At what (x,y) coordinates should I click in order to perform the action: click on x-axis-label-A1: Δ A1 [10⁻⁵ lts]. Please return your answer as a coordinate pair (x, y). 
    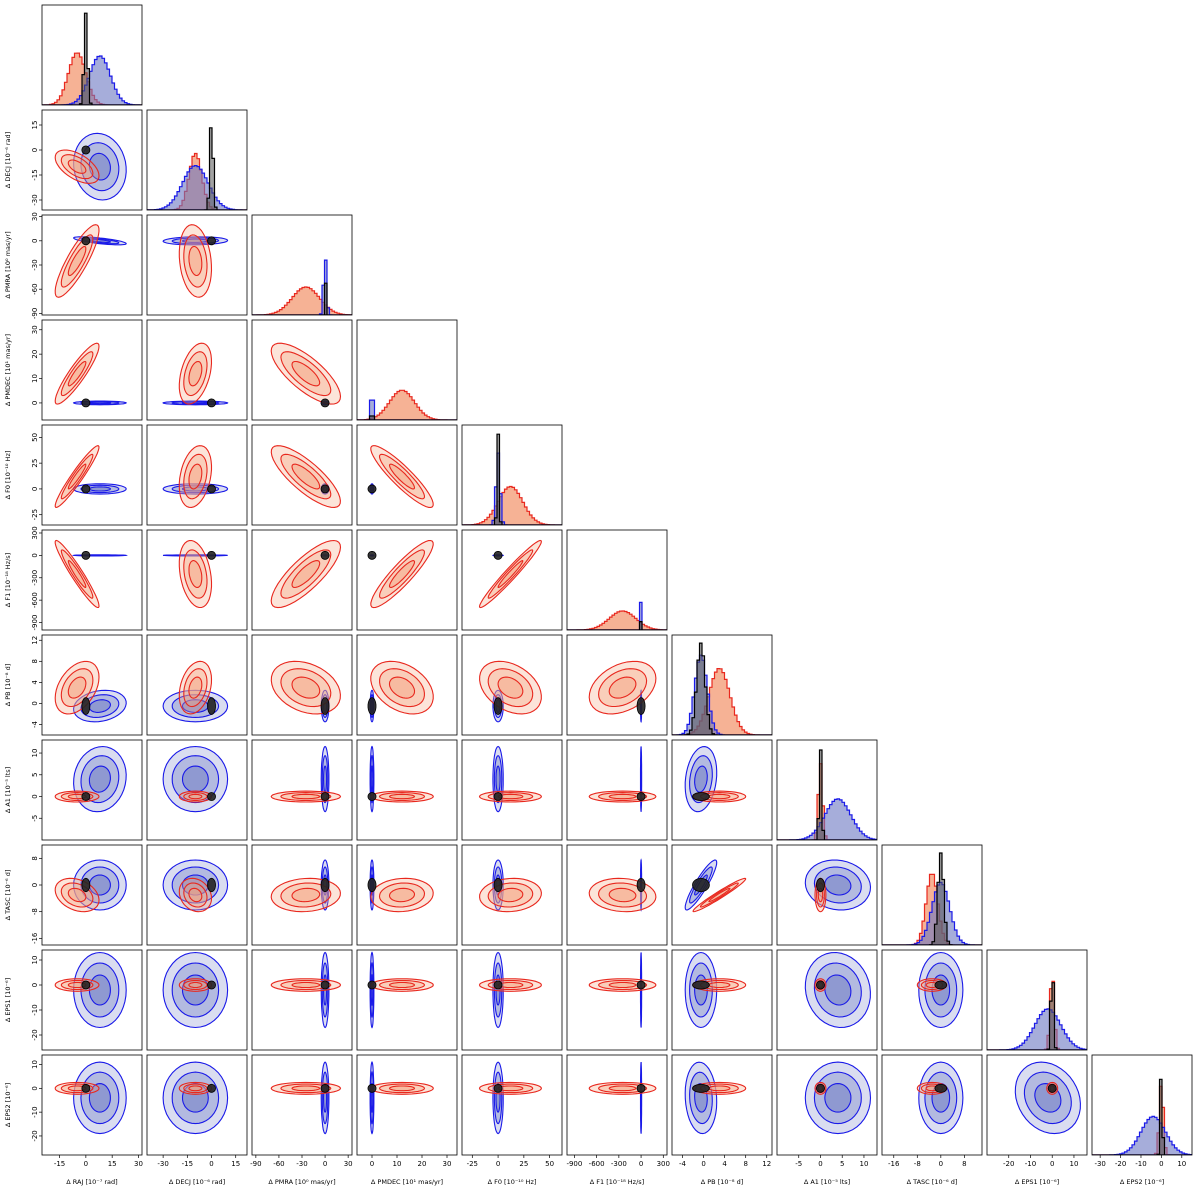
    Looking at the image, I should click on (827, 1182).